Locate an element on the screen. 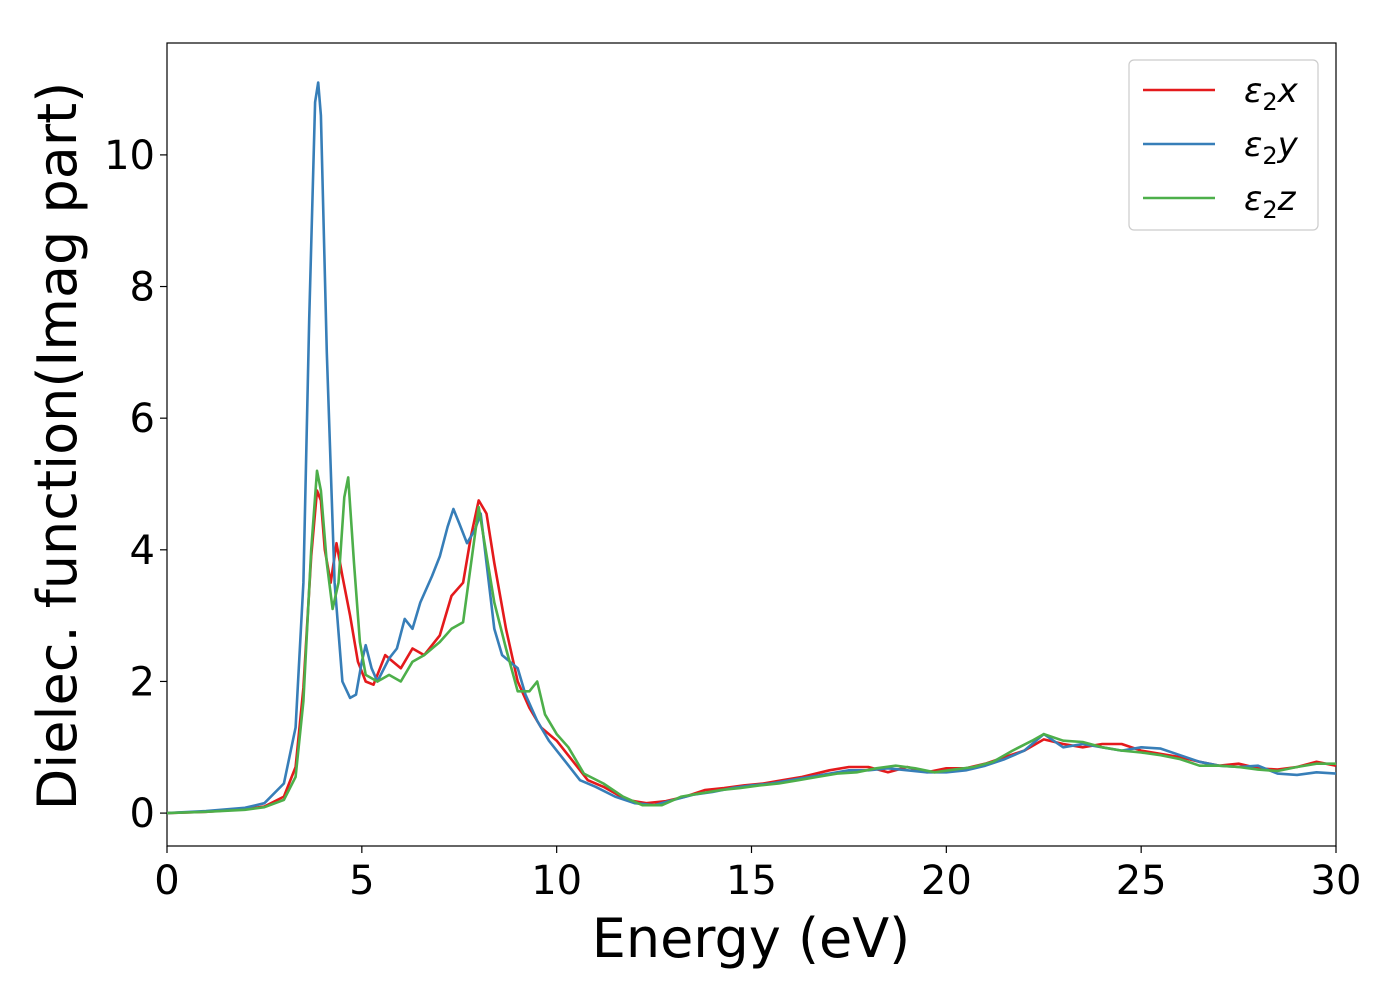 Image resolution: width=1400 pixels, height=1004 pixels. x-axis-title: Energy (eV) is located at coordinates (751, 938).